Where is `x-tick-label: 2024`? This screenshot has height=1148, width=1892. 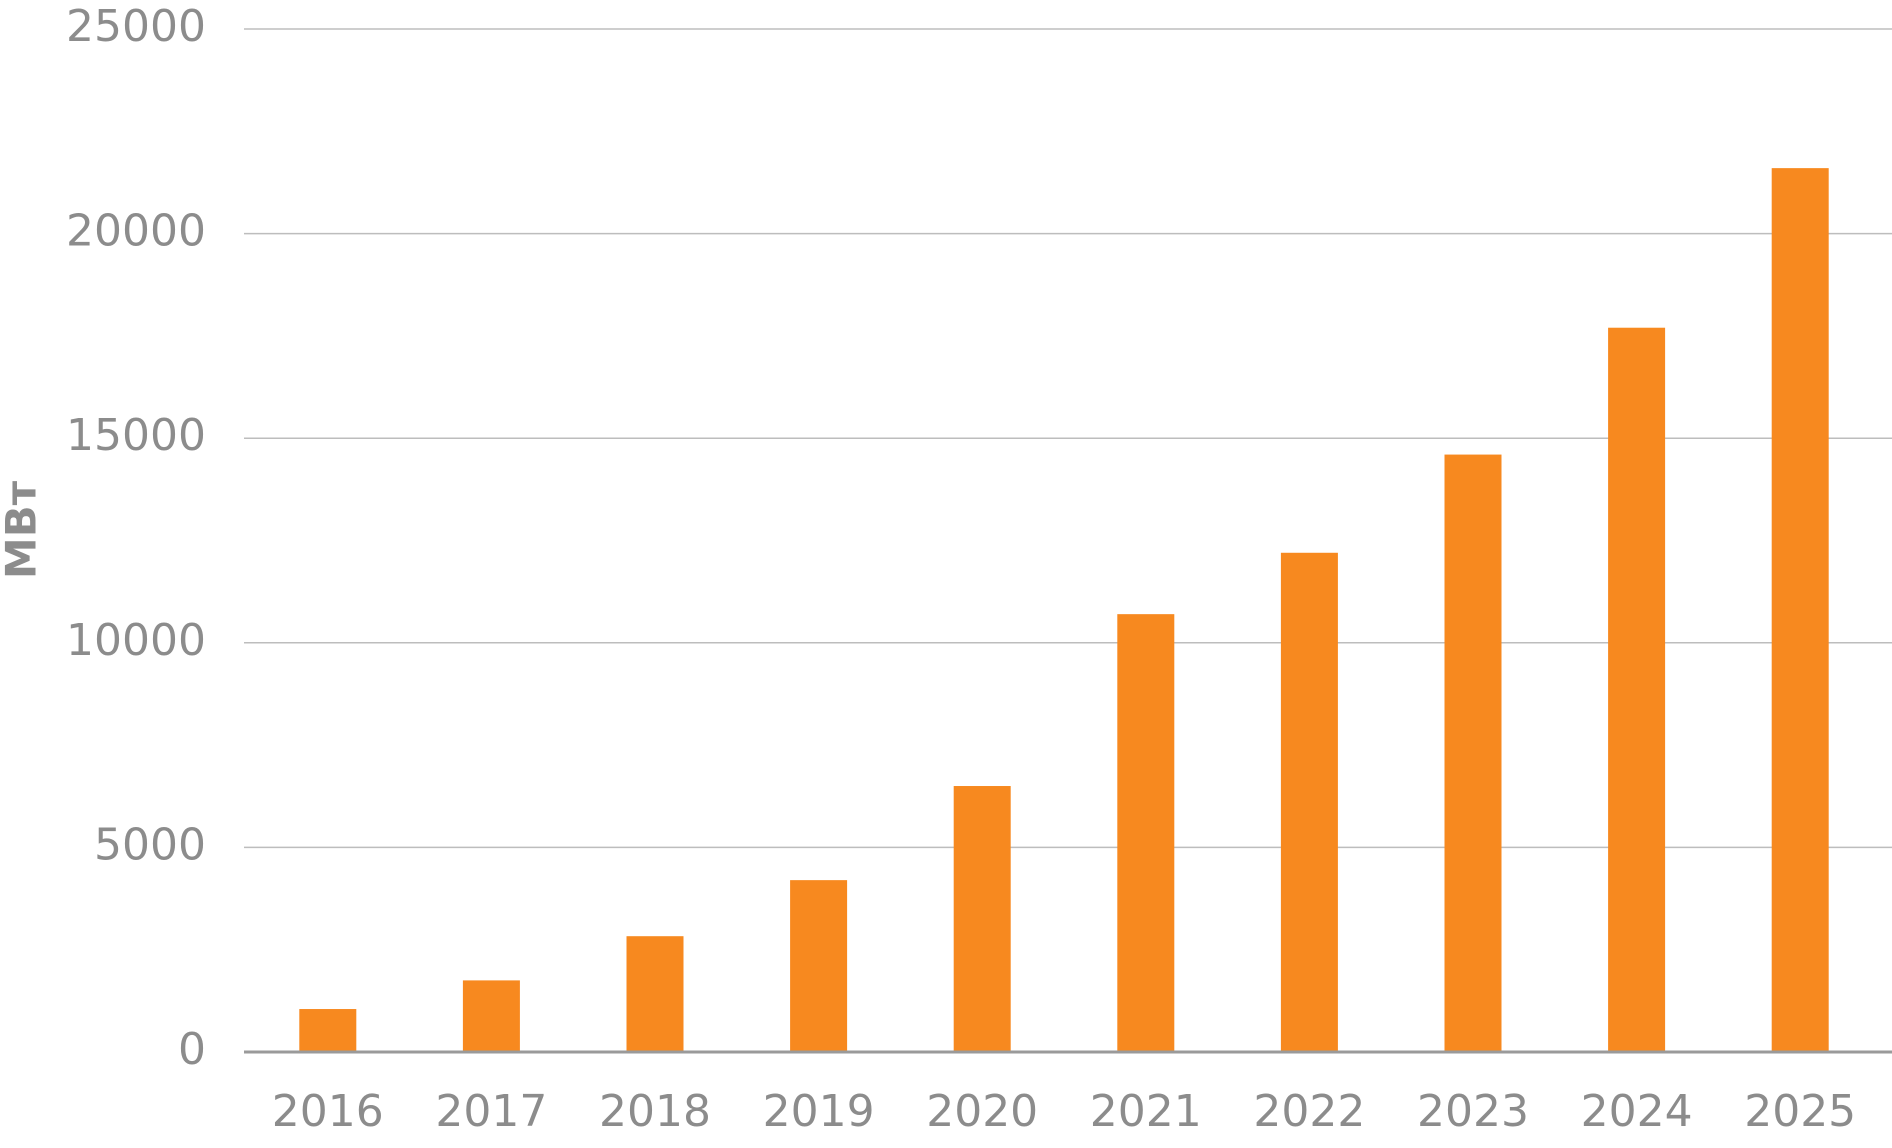 x-tick-label: 2024 is located at coordinates (1637, 1111).